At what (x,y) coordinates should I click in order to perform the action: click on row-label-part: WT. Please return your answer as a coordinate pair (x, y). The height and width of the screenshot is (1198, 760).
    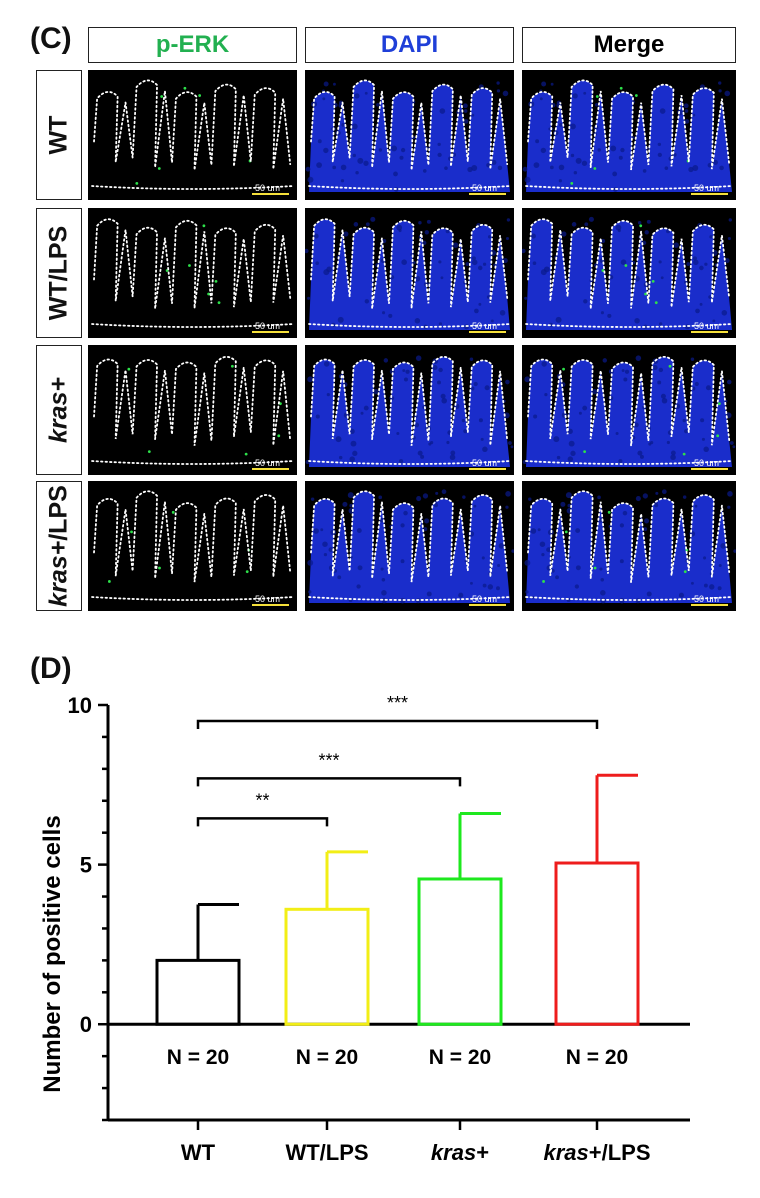
    Looking at the image, I should click on (58, 135).